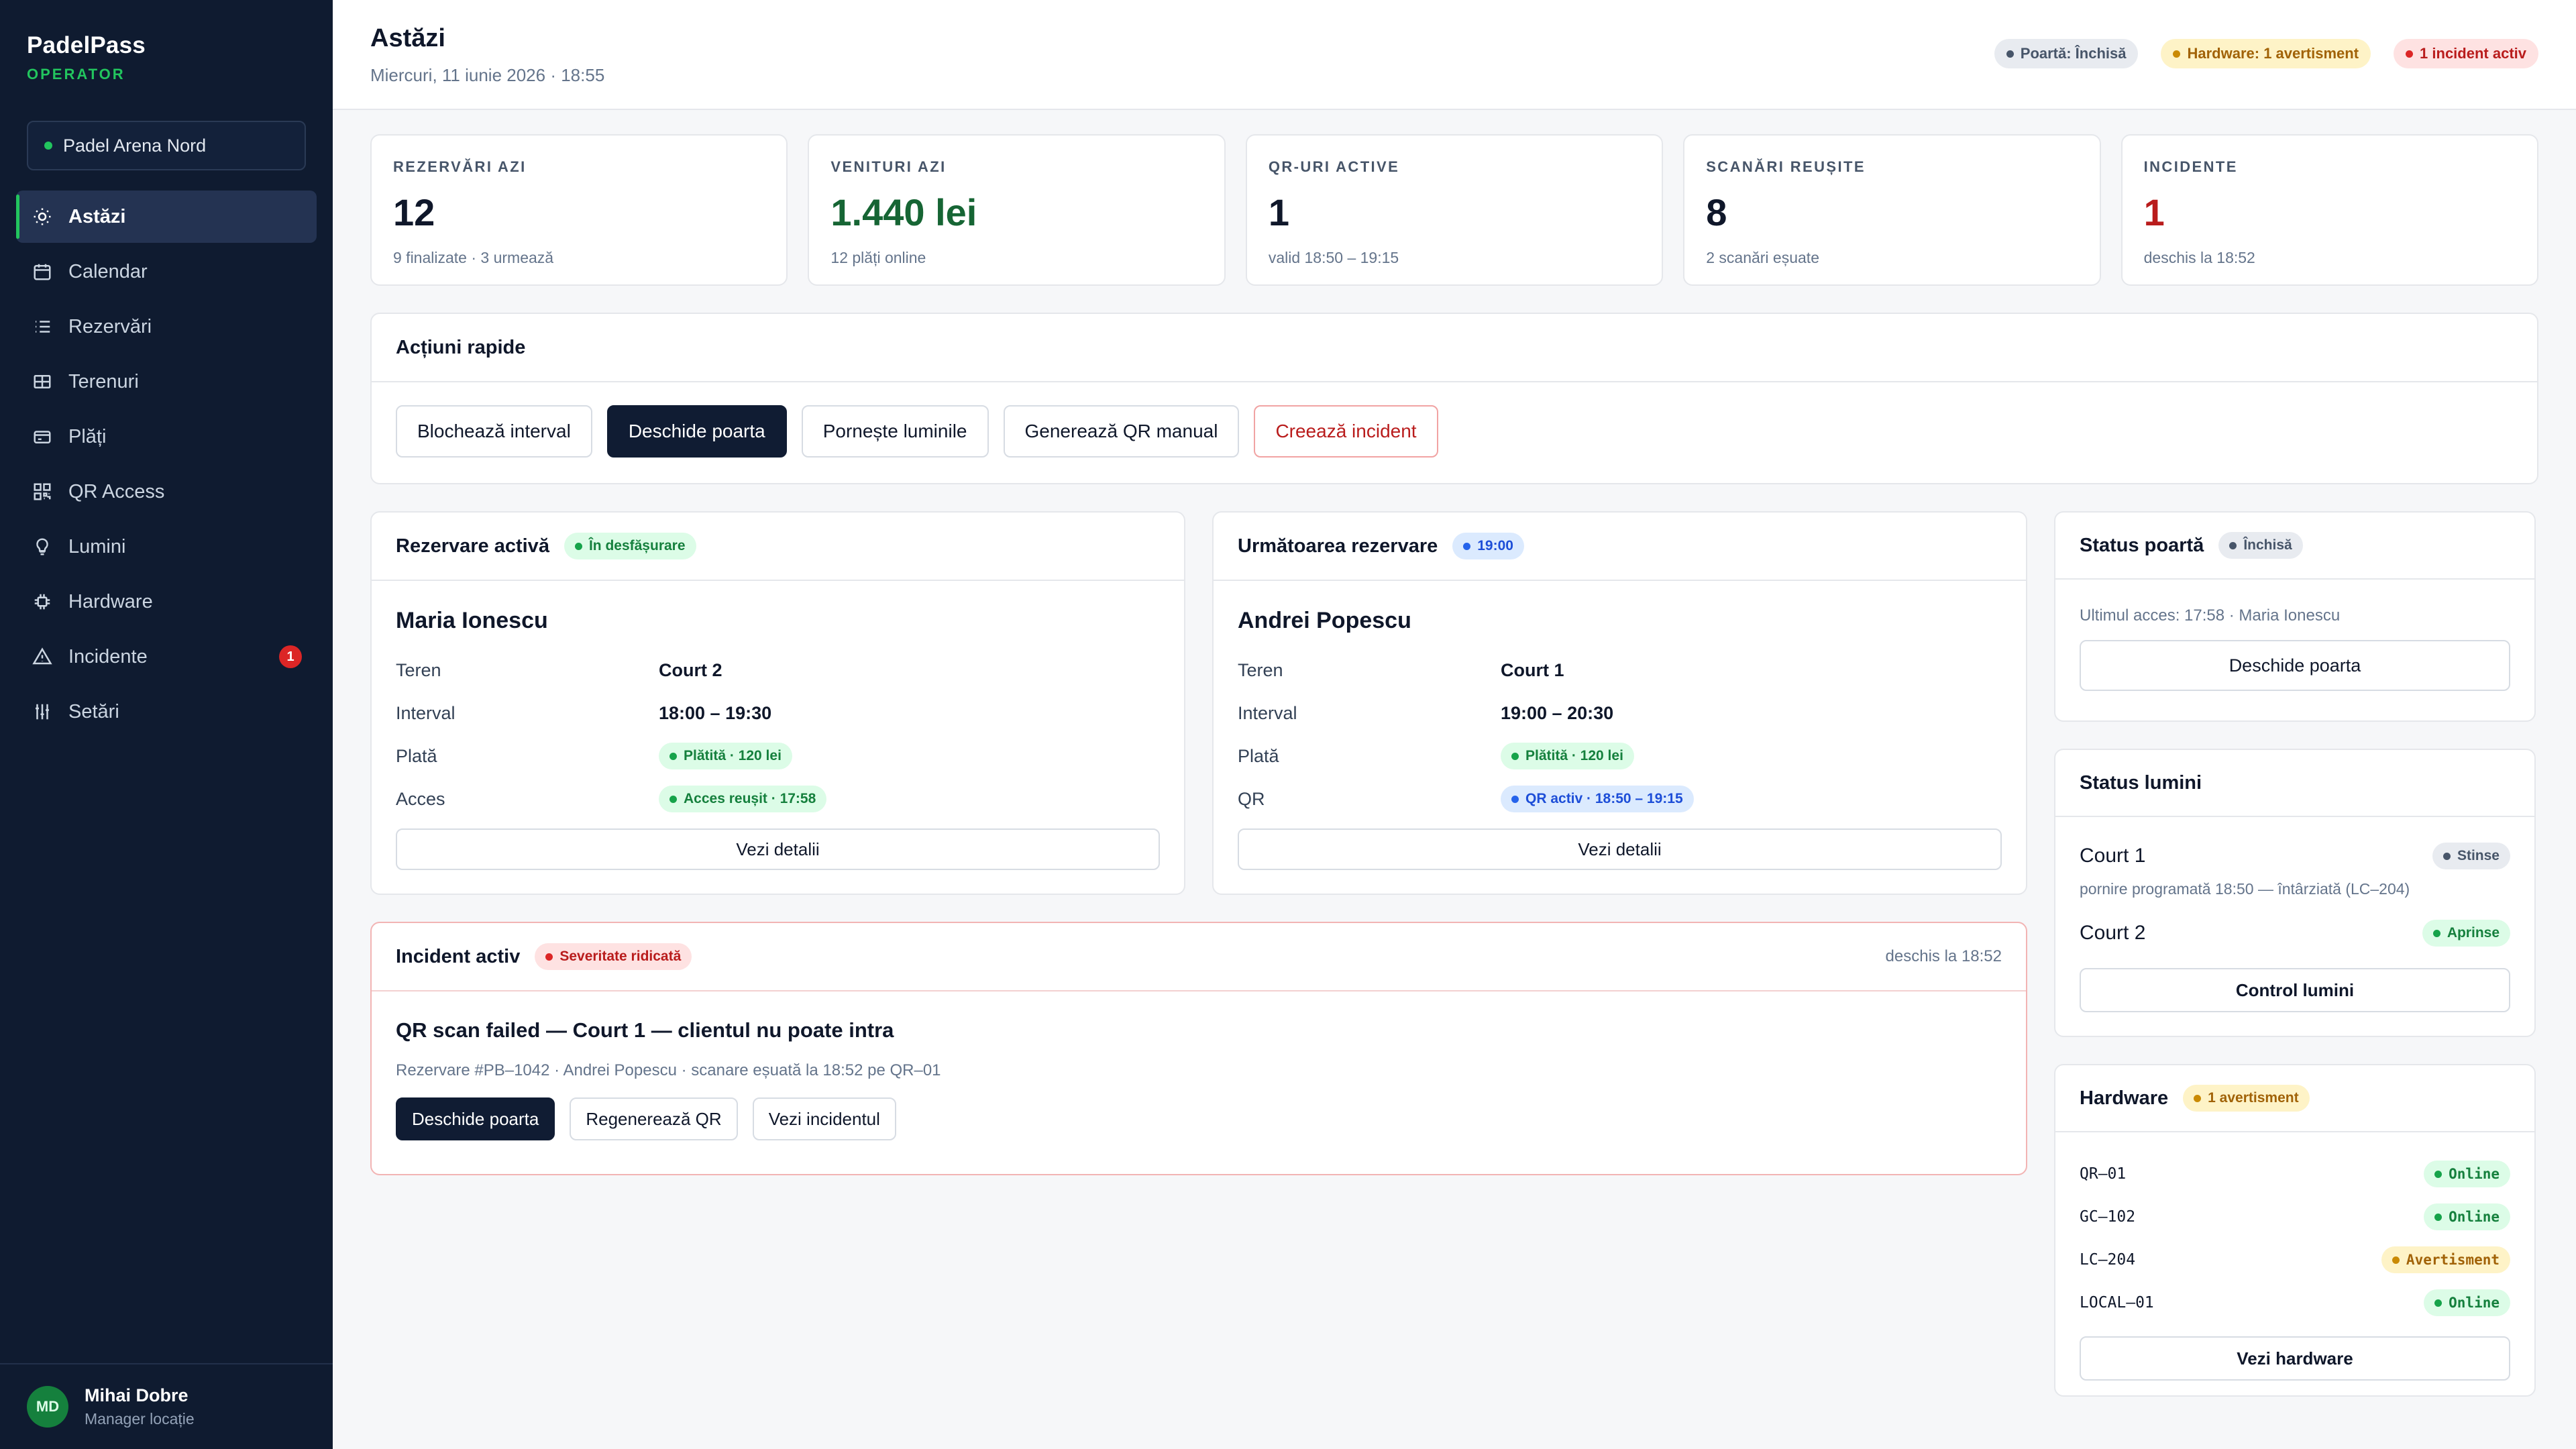 The width and height of the screenshot is (2576, 1449). Describe the element at coordinates (878, 257) in the screenshot. I see `stat-sub: 12 plăți online` at that location.